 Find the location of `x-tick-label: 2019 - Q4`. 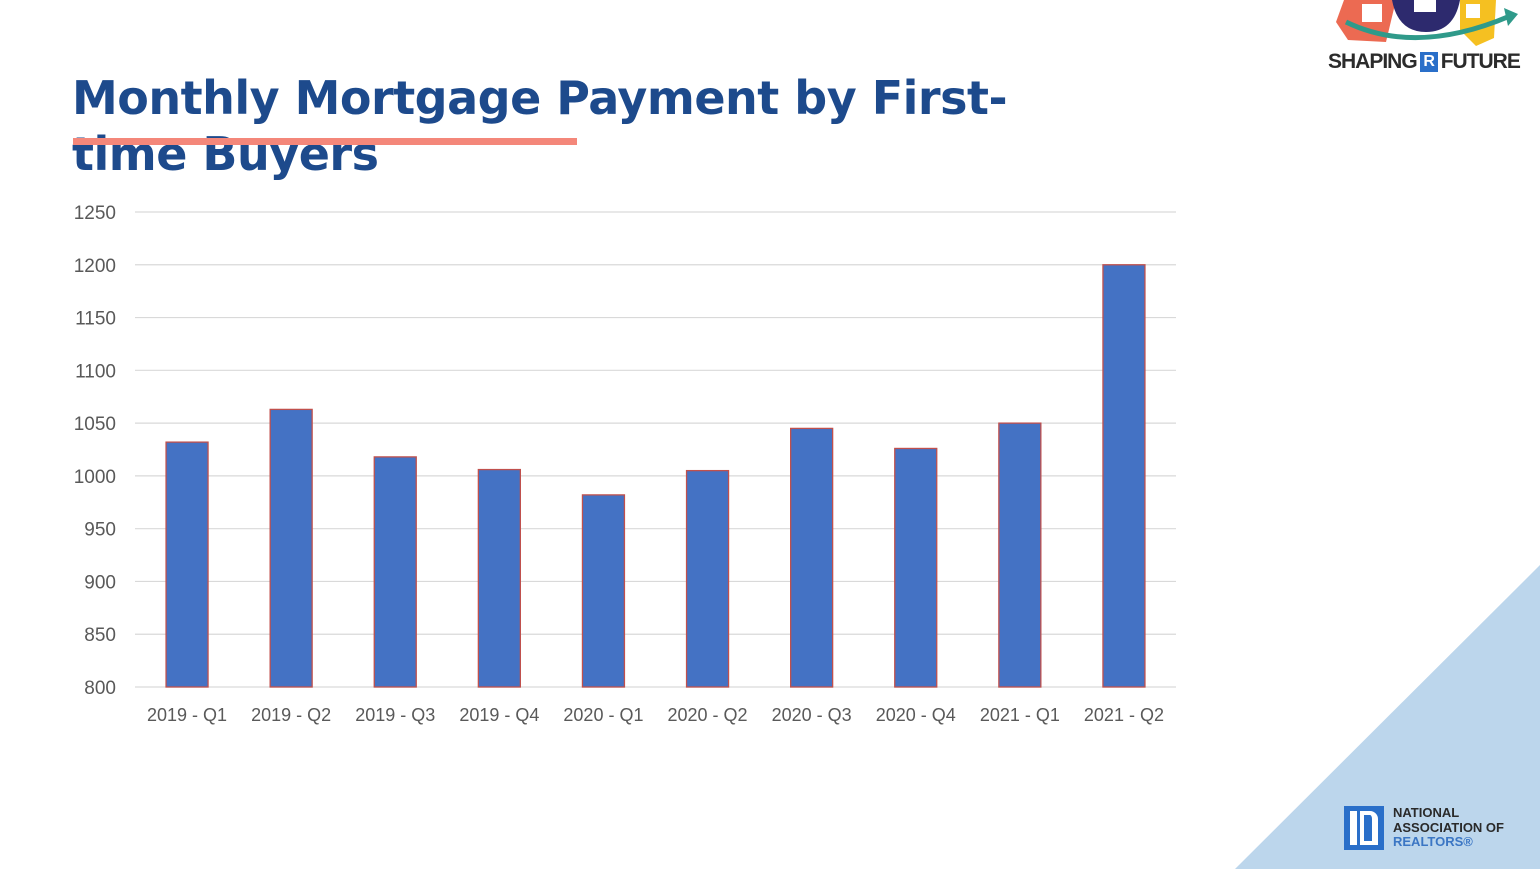

x-tick-label: 2019 - Q4 is located at coordinates (499, 715).